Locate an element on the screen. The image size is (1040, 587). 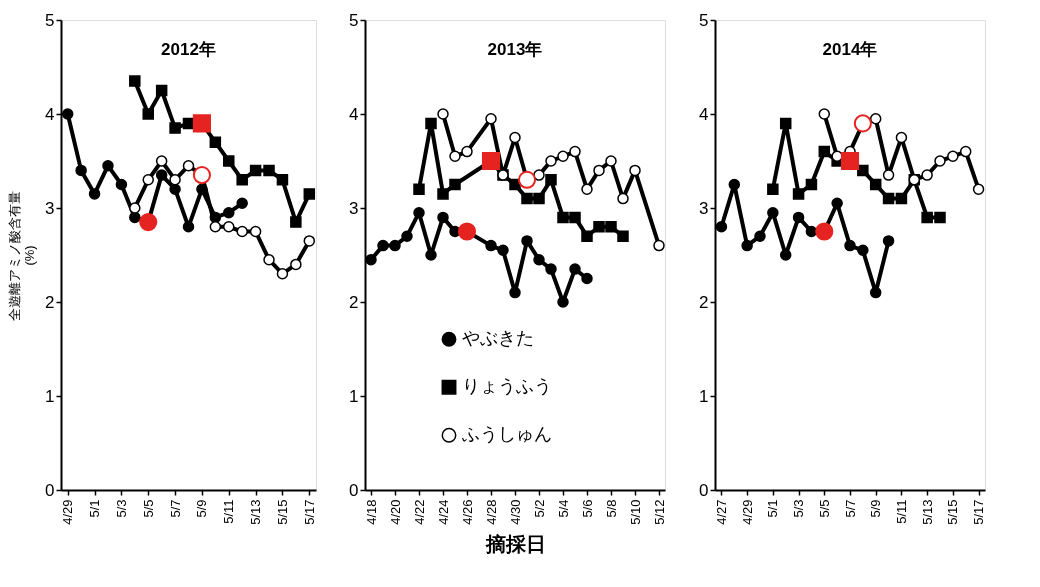
x-tick-label: 5/8 is located at coordinates (611, 508).